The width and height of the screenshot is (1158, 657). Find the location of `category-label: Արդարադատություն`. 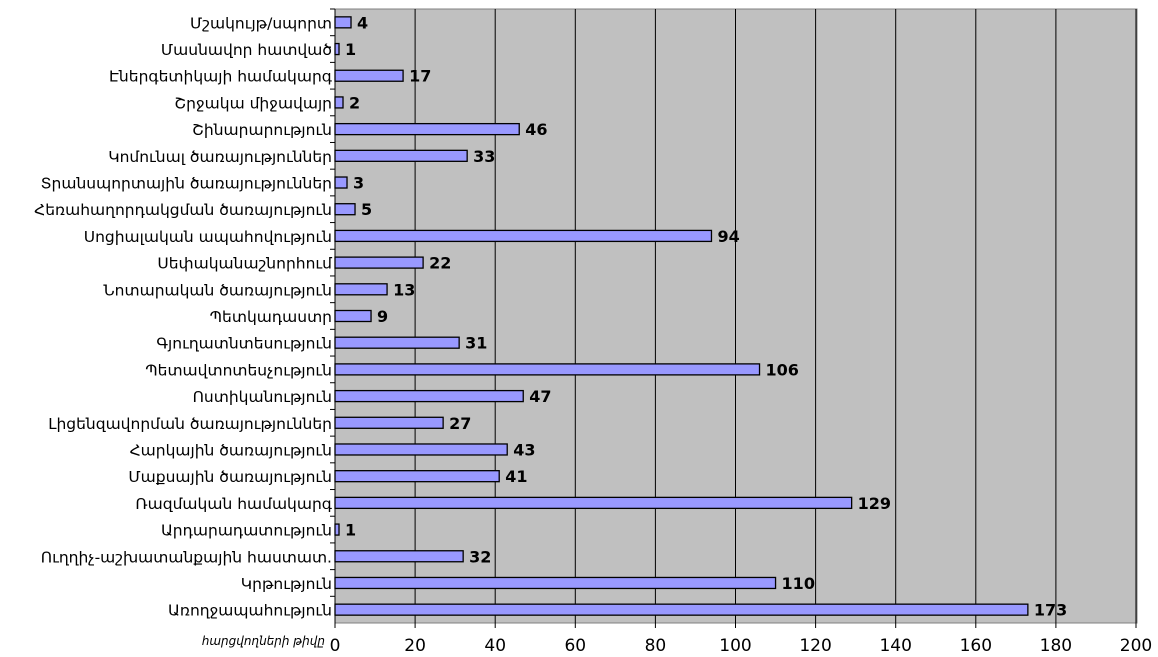

category-label: Արդարադատություն is located at coordinates (246, 531).